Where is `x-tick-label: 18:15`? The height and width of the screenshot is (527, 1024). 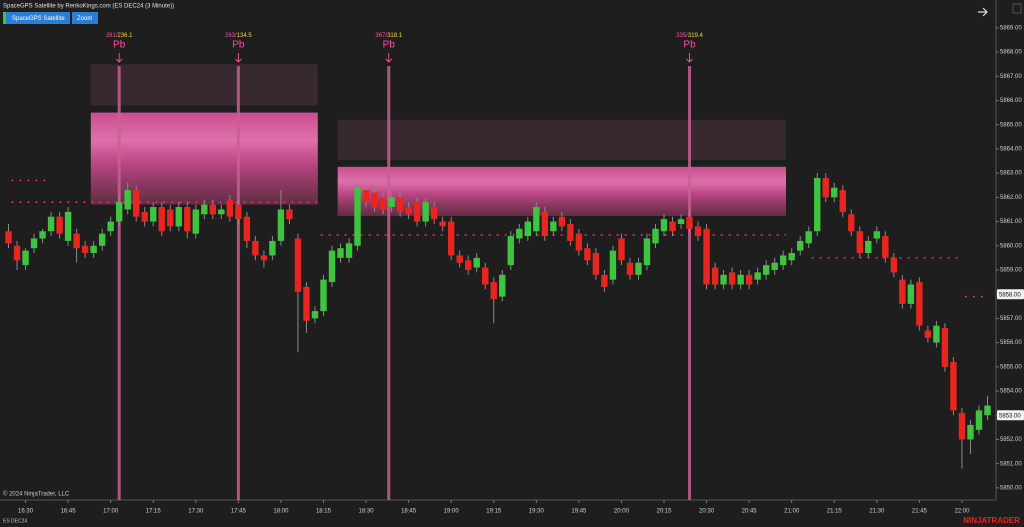
x-tick-label: 18:15 is located at coordinates (324, 512).